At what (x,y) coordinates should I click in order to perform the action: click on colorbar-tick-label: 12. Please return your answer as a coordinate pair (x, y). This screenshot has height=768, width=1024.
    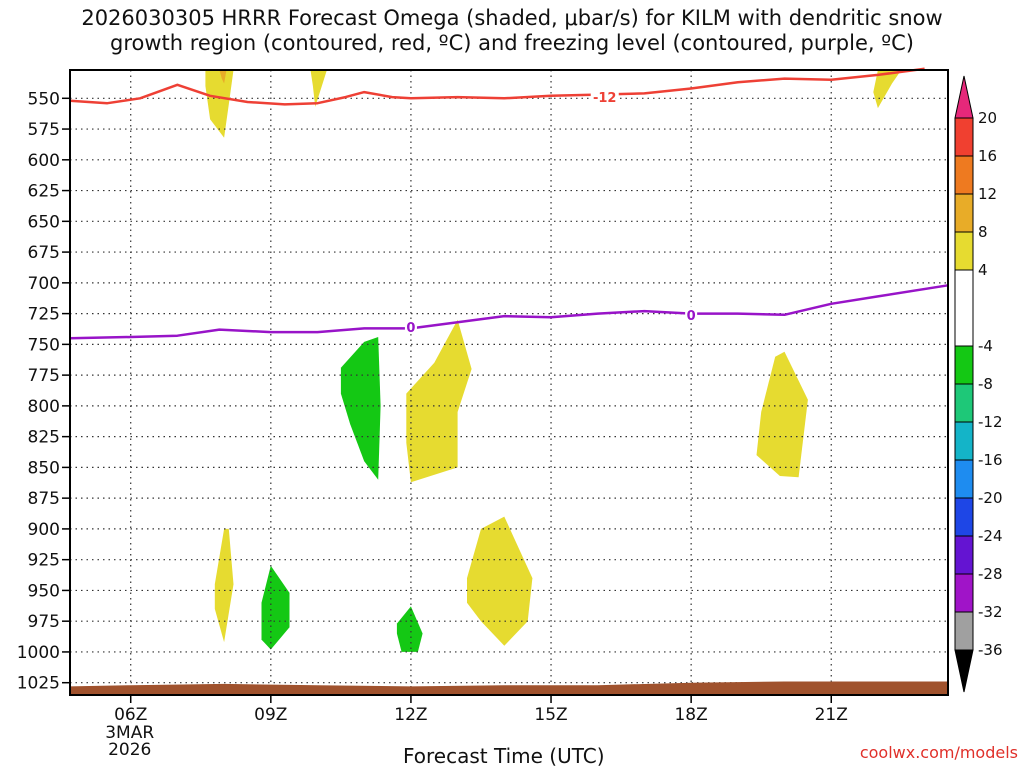
    Looking at the image, I should click on (987, 194).